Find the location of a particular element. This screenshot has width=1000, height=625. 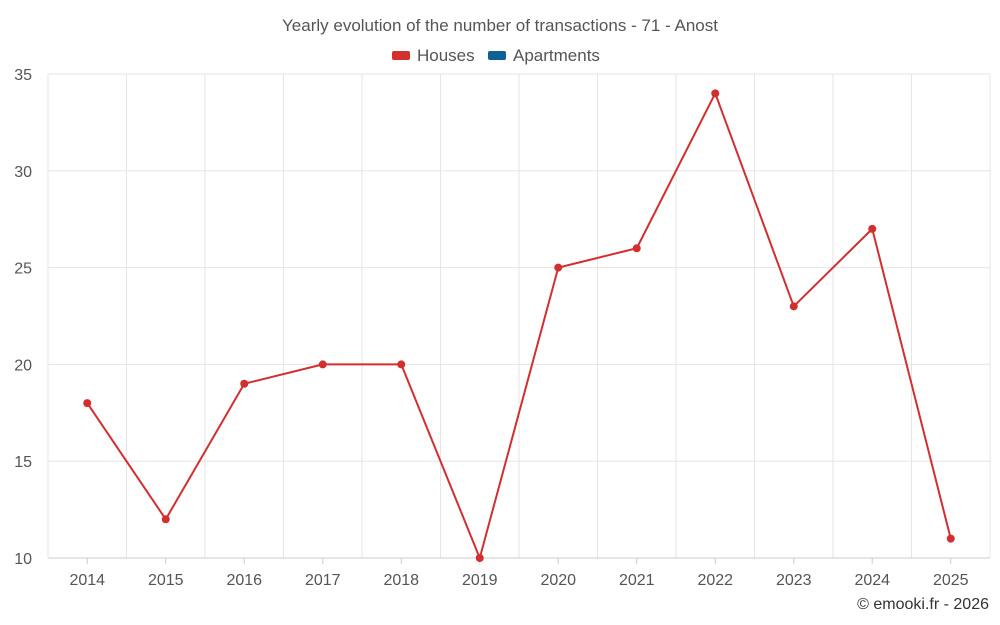

x-tick-label: 2015 is located at coordinates (166, 580).